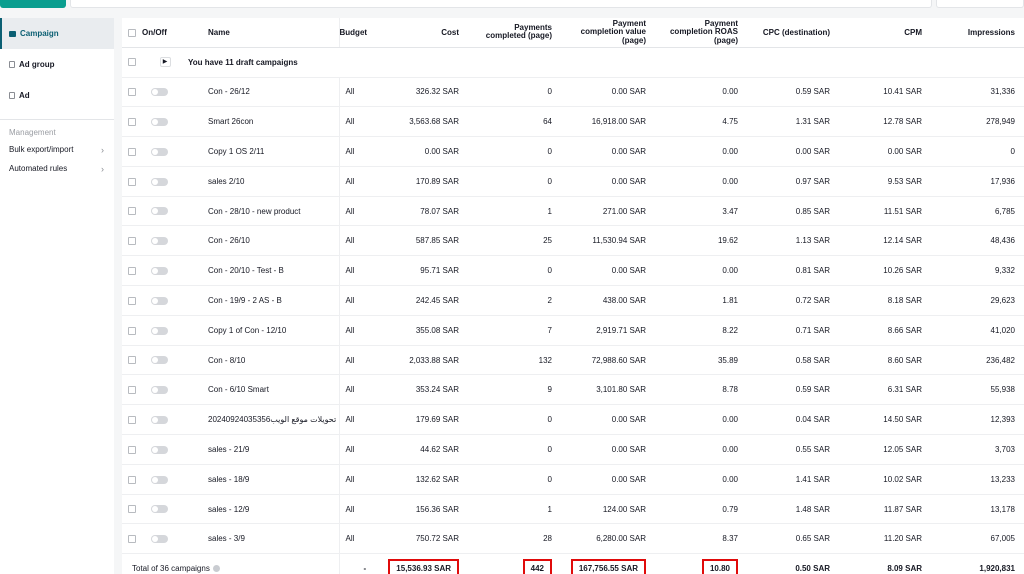 The height and width of the screenshot is (574, 1024). What do you see at coordinates (608, 509) in the screenshot?
I see `campaign-payment-value: 124.00 SAR` at bounding box center [608, 509].